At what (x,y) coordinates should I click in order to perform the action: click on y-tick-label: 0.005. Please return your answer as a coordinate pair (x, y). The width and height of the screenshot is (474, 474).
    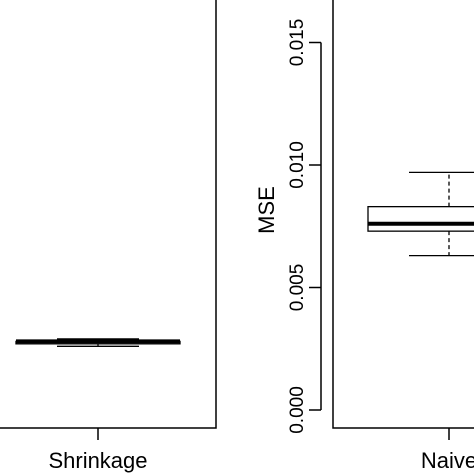
    Looking at the image, I should click on (297, 288).